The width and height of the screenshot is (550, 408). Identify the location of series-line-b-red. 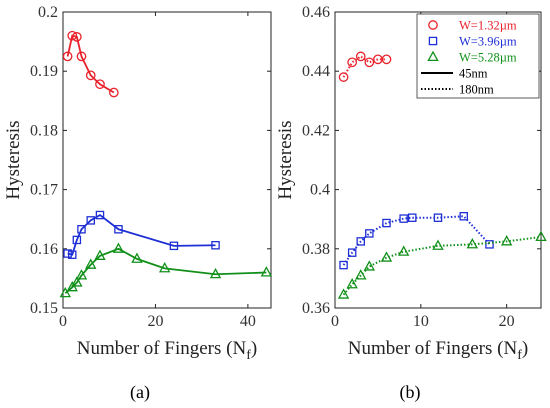
(364, 66).